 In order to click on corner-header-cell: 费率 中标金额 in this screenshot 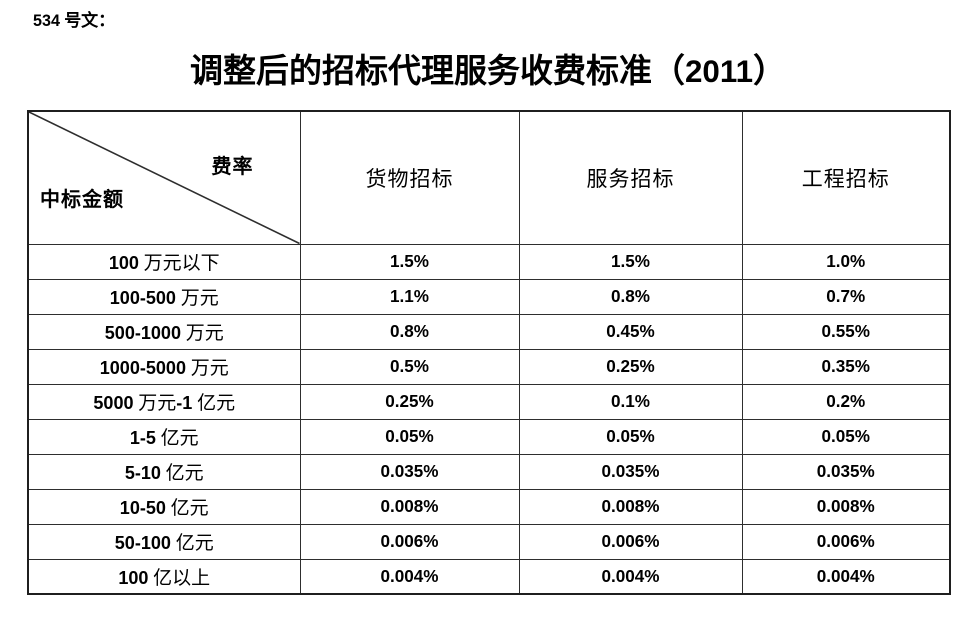, I will do `click(164, 177)`.